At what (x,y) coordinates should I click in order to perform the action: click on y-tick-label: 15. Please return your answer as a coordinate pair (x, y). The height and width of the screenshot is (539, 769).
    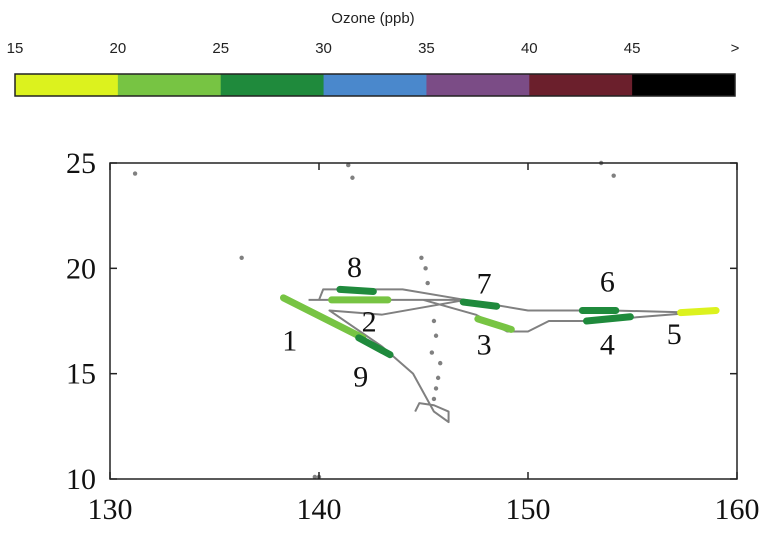
    Looking at the image, I should click on (81, 374).